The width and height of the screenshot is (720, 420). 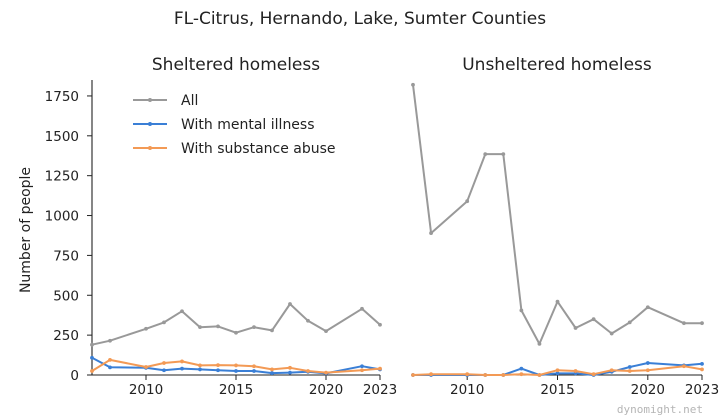 What do you see at coordinates (258, 149) in the screenshot?
I see `legend-label: With substance abuse` at bounding box center [258, 149].